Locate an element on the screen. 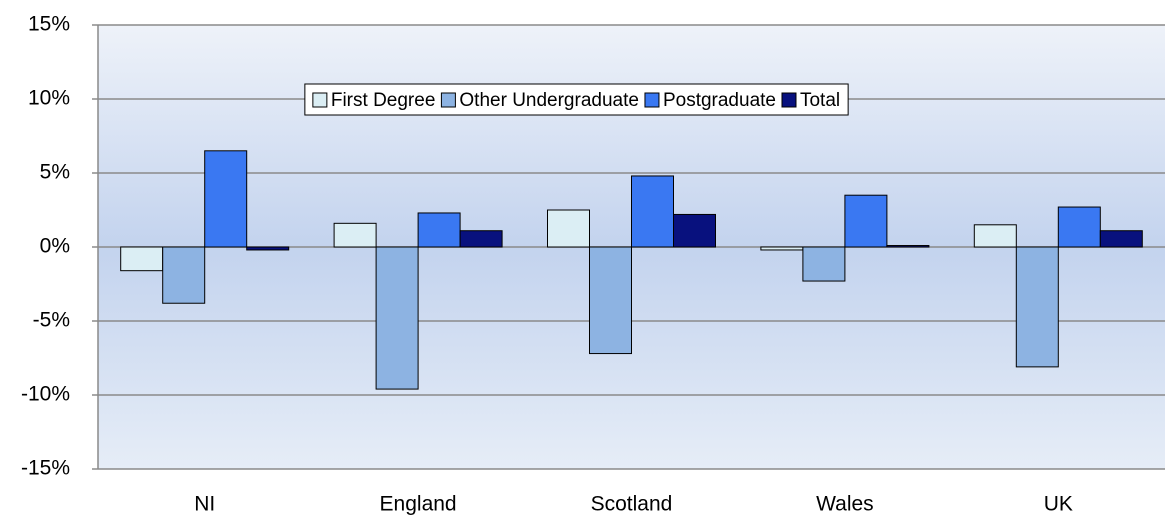  y-tick-label: 10% is located at coordinates (49, 98).